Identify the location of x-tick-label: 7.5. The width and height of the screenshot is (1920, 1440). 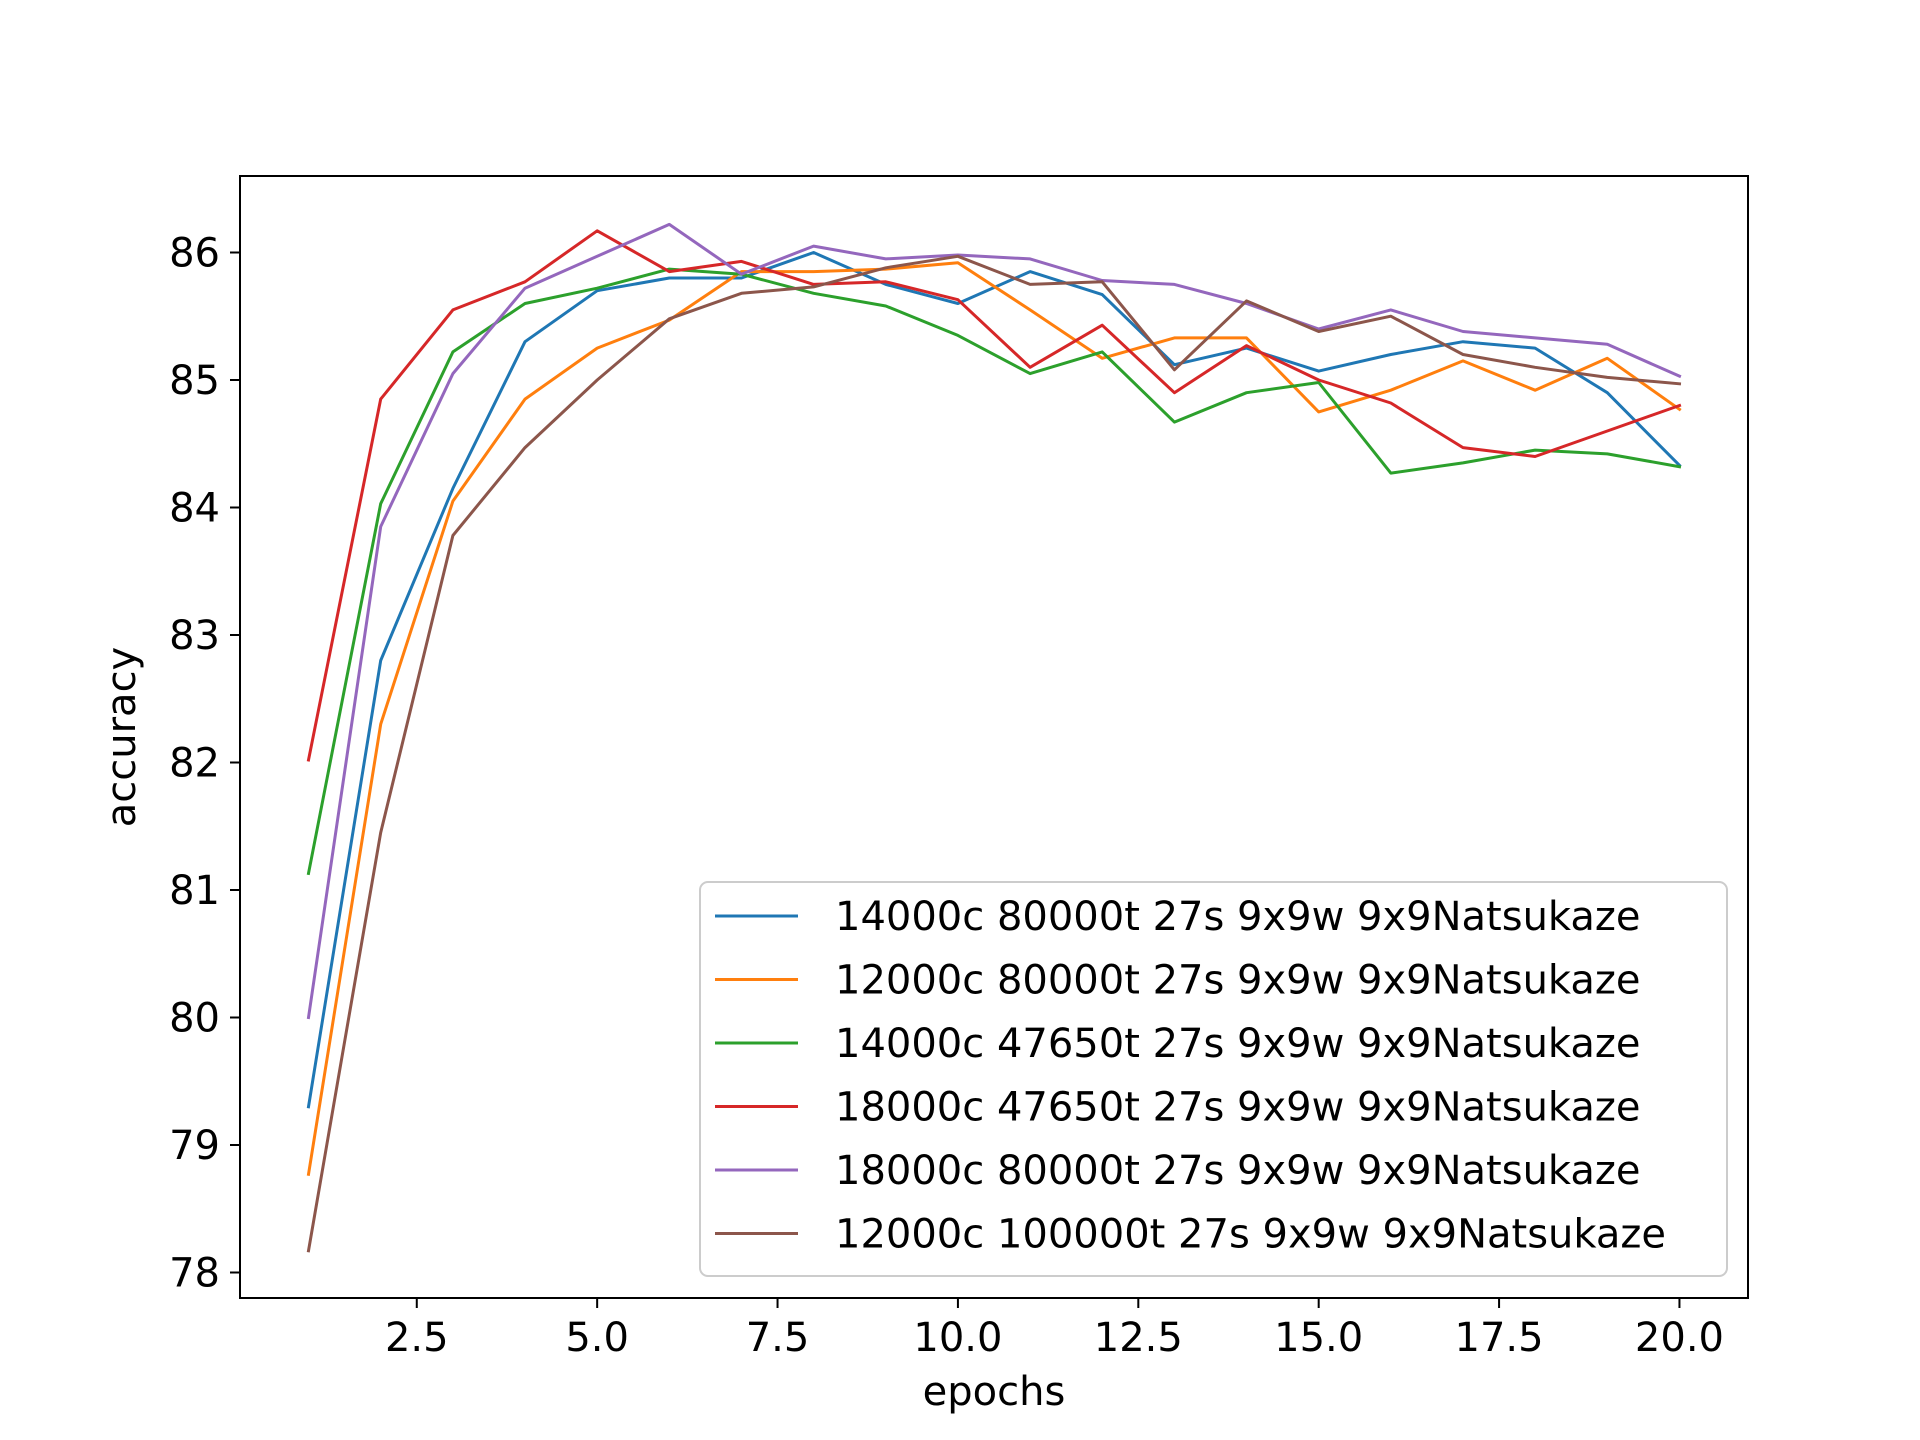
(778, 1338).